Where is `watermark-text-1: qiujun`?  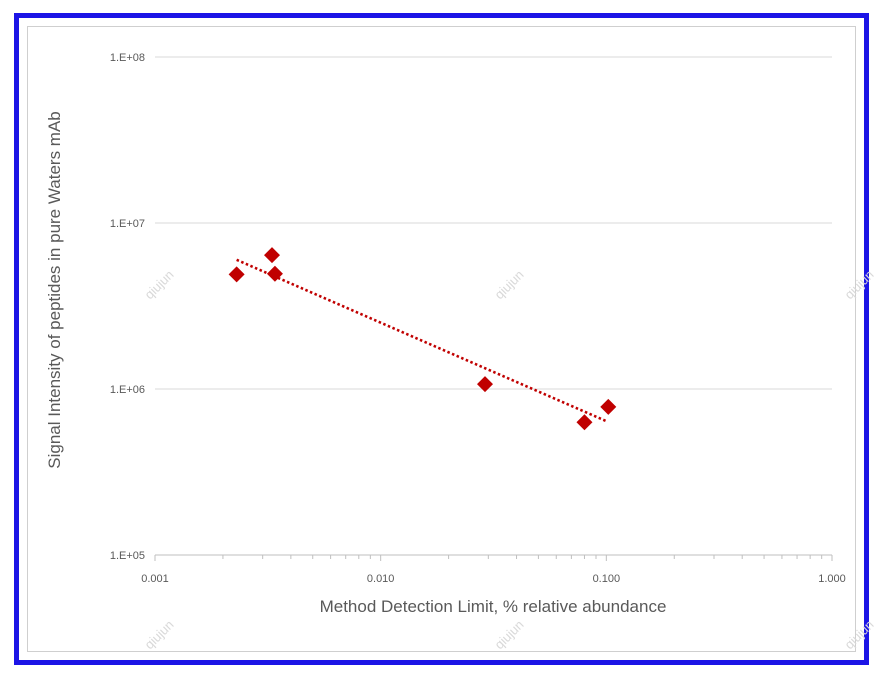 watermark-text-1: qiujun is located at coordinates (509, 284).